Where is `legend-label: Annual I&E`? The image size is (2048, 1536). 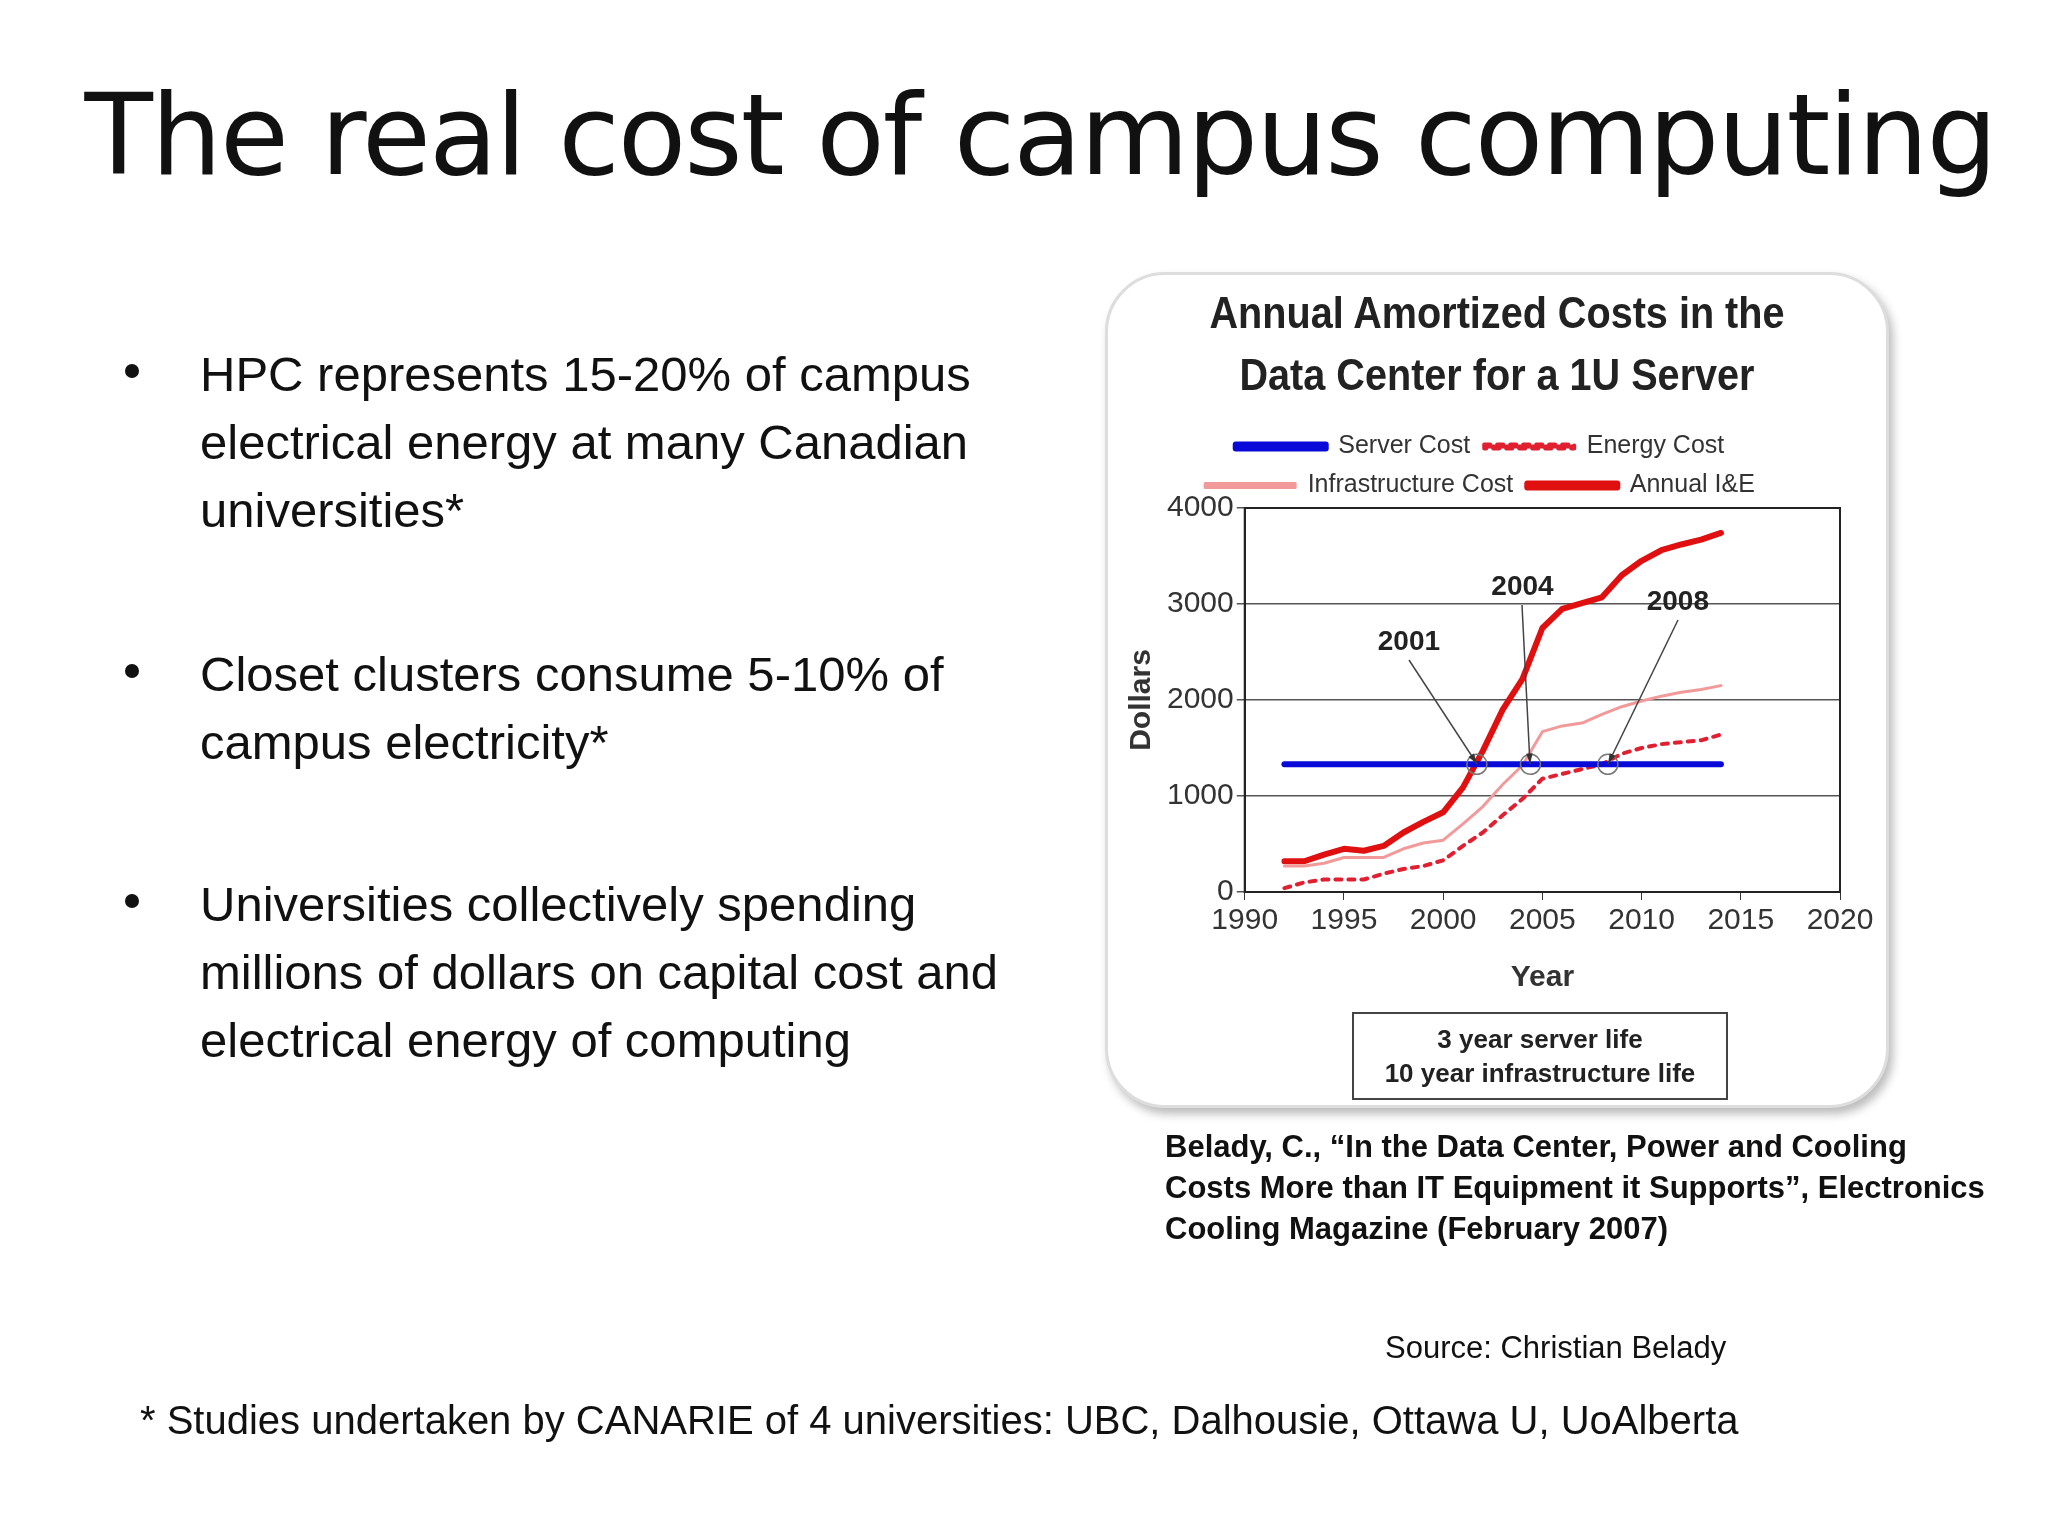
legend-label: Annual I&E is located at coordinates (1692, 483).